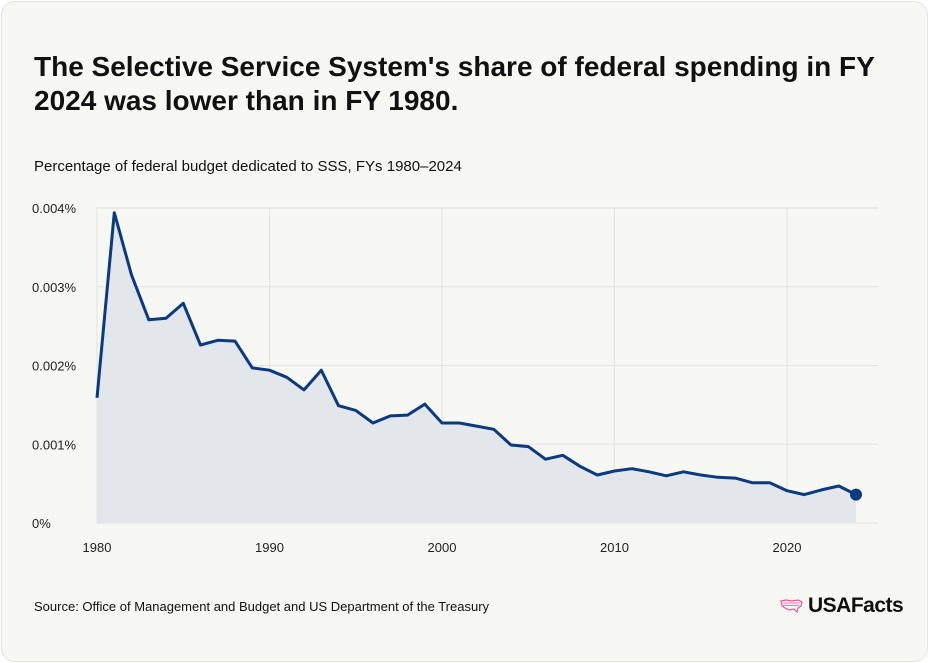 This screenshot has height=663, width=929. What do you see at coordinates (614, 547) in the screenshot?
I see `x-tick-label: 2010` at bounding box center [614, 547].